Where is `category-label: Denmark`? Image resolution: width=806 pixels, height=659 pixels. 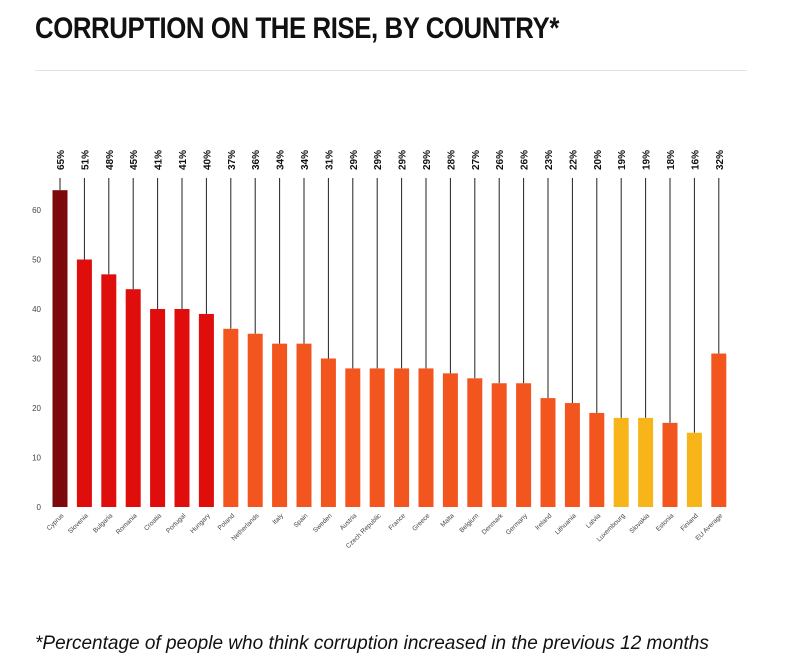
category-label: Denmark is located at coordinates (493, 524).